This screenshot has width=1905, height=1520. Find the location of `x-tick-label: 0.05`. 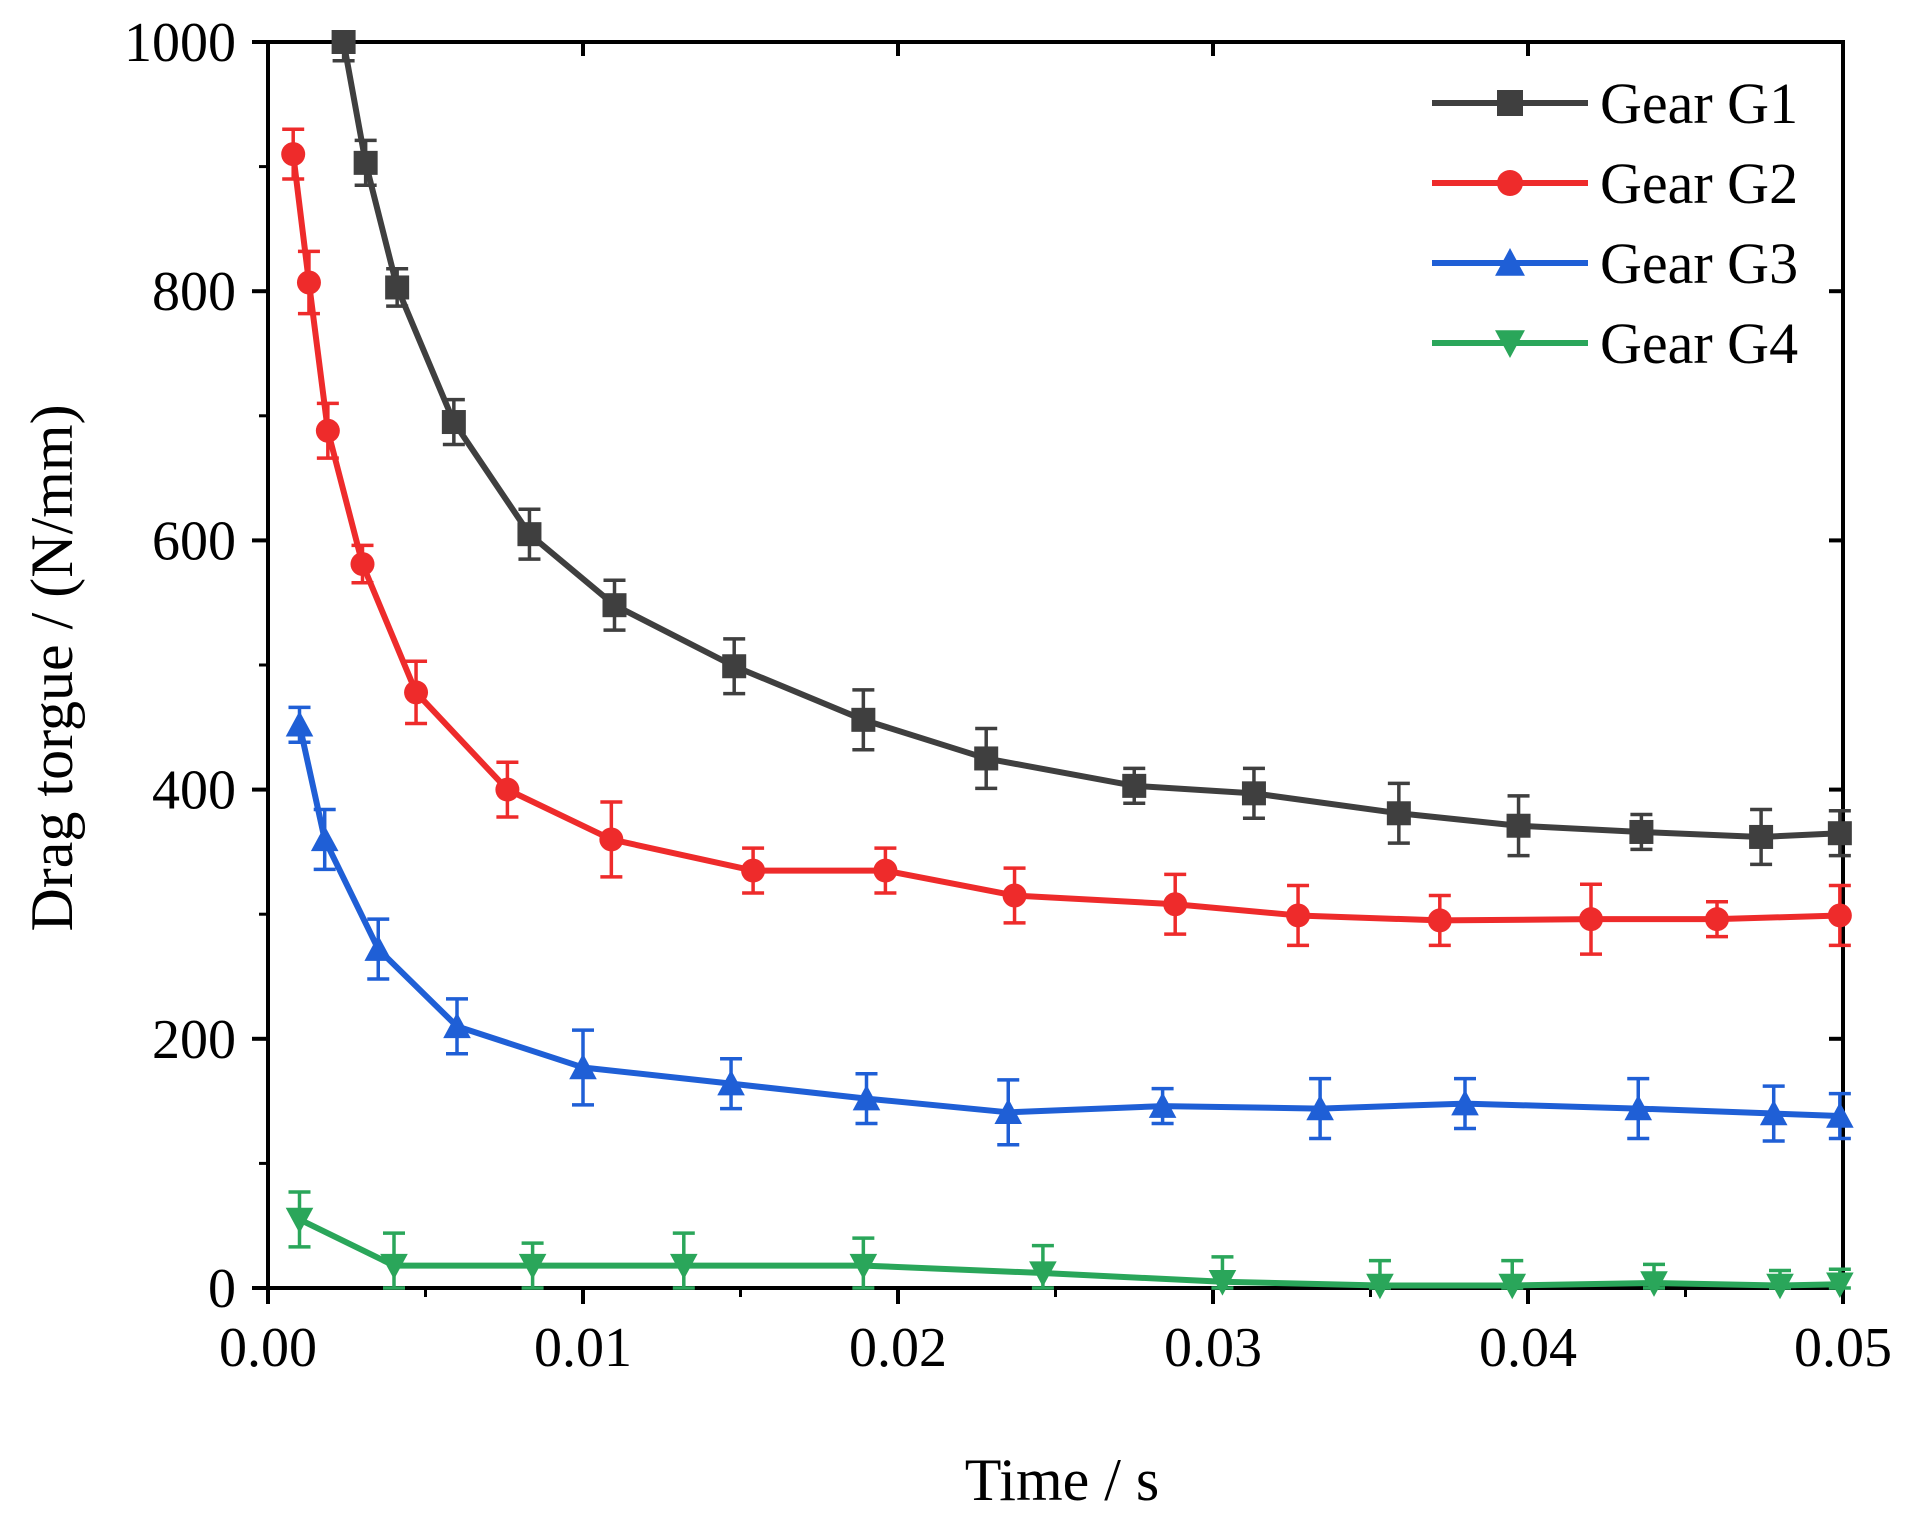

x-tick-label: 0.05 is located at coordinates (1843, 1348).